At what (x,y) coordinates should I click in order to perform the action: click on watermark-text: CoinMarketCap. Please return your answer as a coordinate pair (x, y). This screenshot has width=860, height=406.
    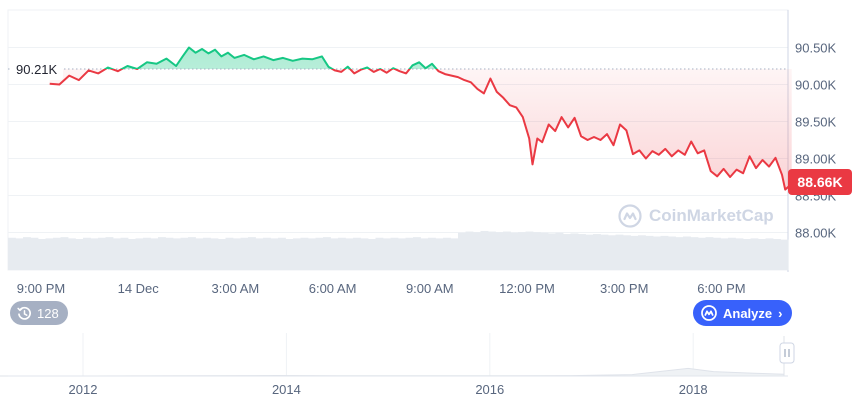
    Looking at the image, I should click on (711, 215).